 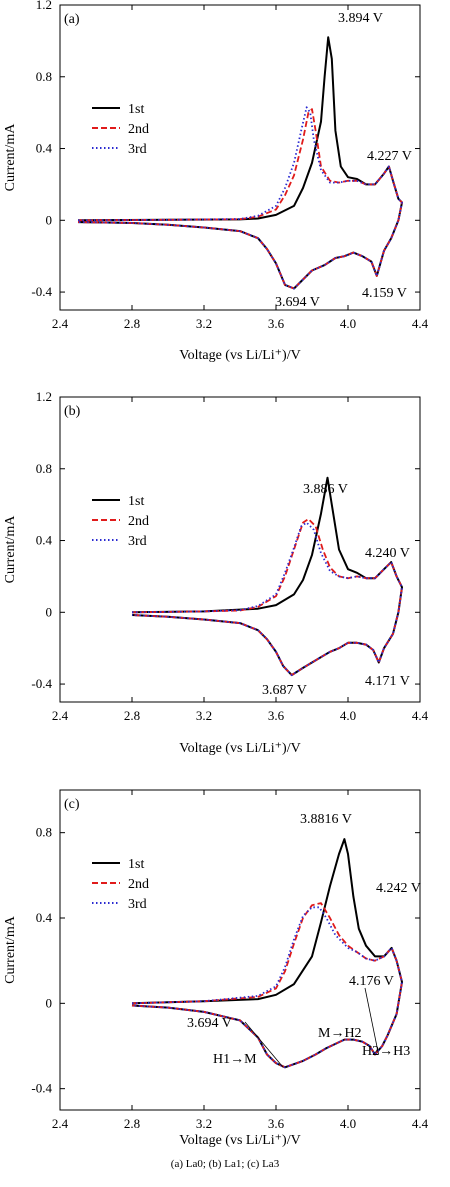 What do you see at coordinates (384, 293) in the screenshot?
I see `annotation-label: 4.159 V` at bounding box center [384, 293].